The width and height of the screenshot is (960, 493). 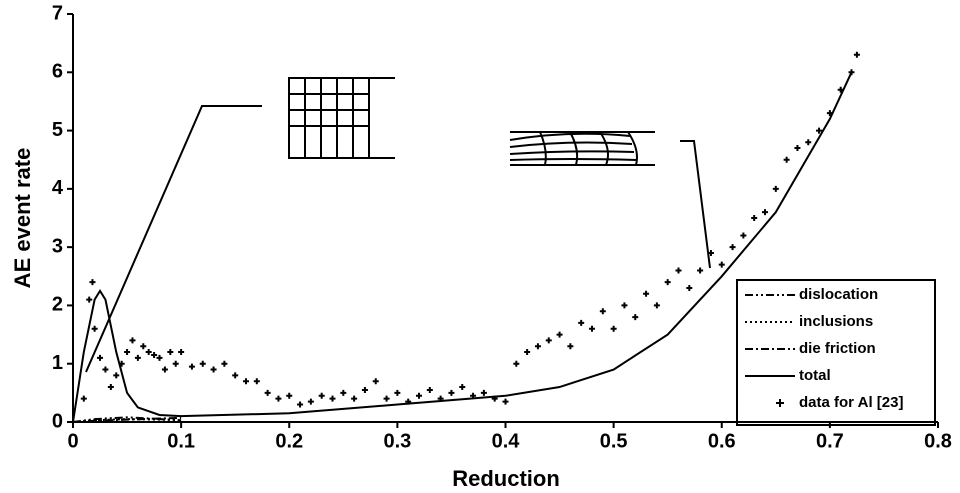 What do you see at coordinates (58, 188) in the screenshot?
I see `y-tick-label: 4` at bounding box center [58, 188].